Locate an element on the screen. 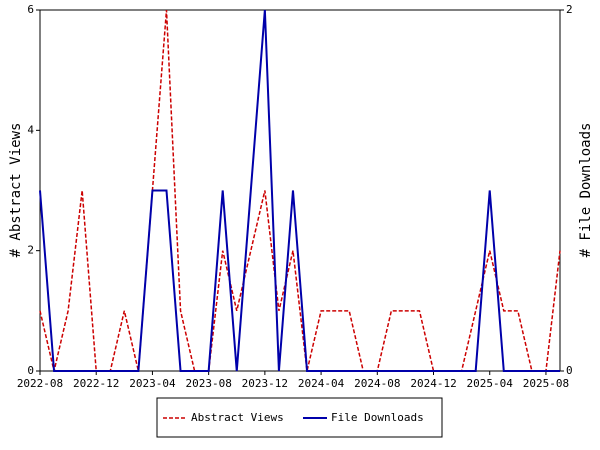  y-tick-label: 2 is located at coordinates (30, 250).